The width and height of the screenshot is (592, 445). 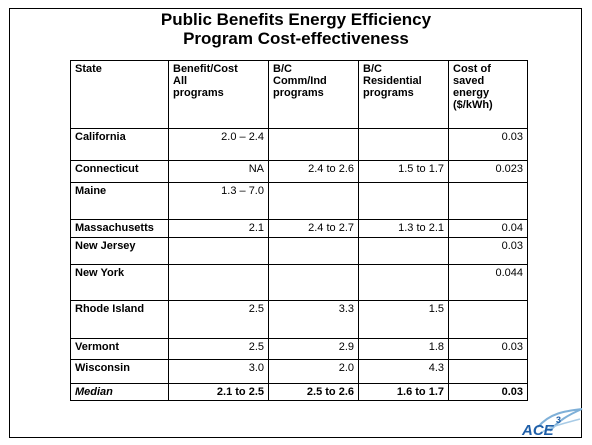 What do you see at coordinates (313, 319) in the screenshot?
I see `value-cell: 3.3` at bounding box center [313, 319].